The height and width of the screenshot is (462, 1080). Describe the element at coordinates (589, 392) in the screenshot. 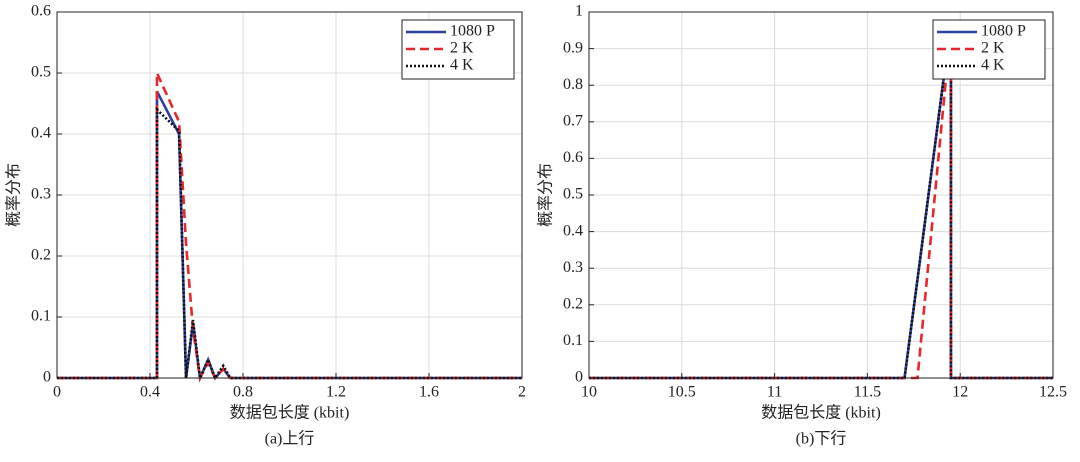

I see `x-tick-label: 10` at that location.